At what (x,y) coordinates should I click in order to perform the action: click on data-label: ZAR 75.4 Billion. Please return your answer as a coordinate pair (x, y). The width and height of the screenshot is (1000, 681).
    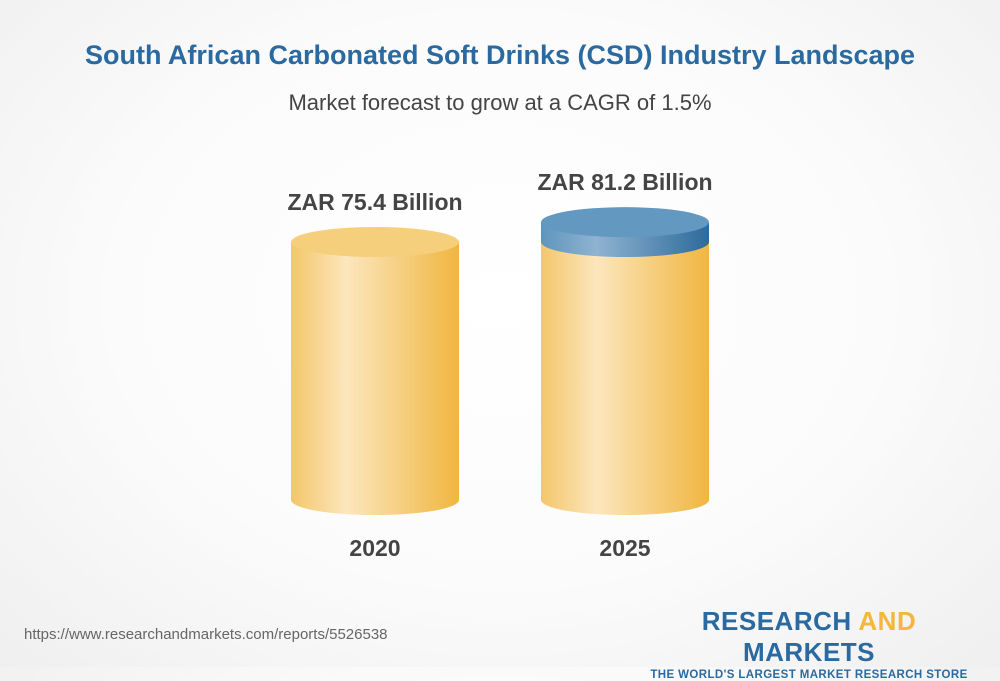
    Looking at the image, I should click on (374, 202).